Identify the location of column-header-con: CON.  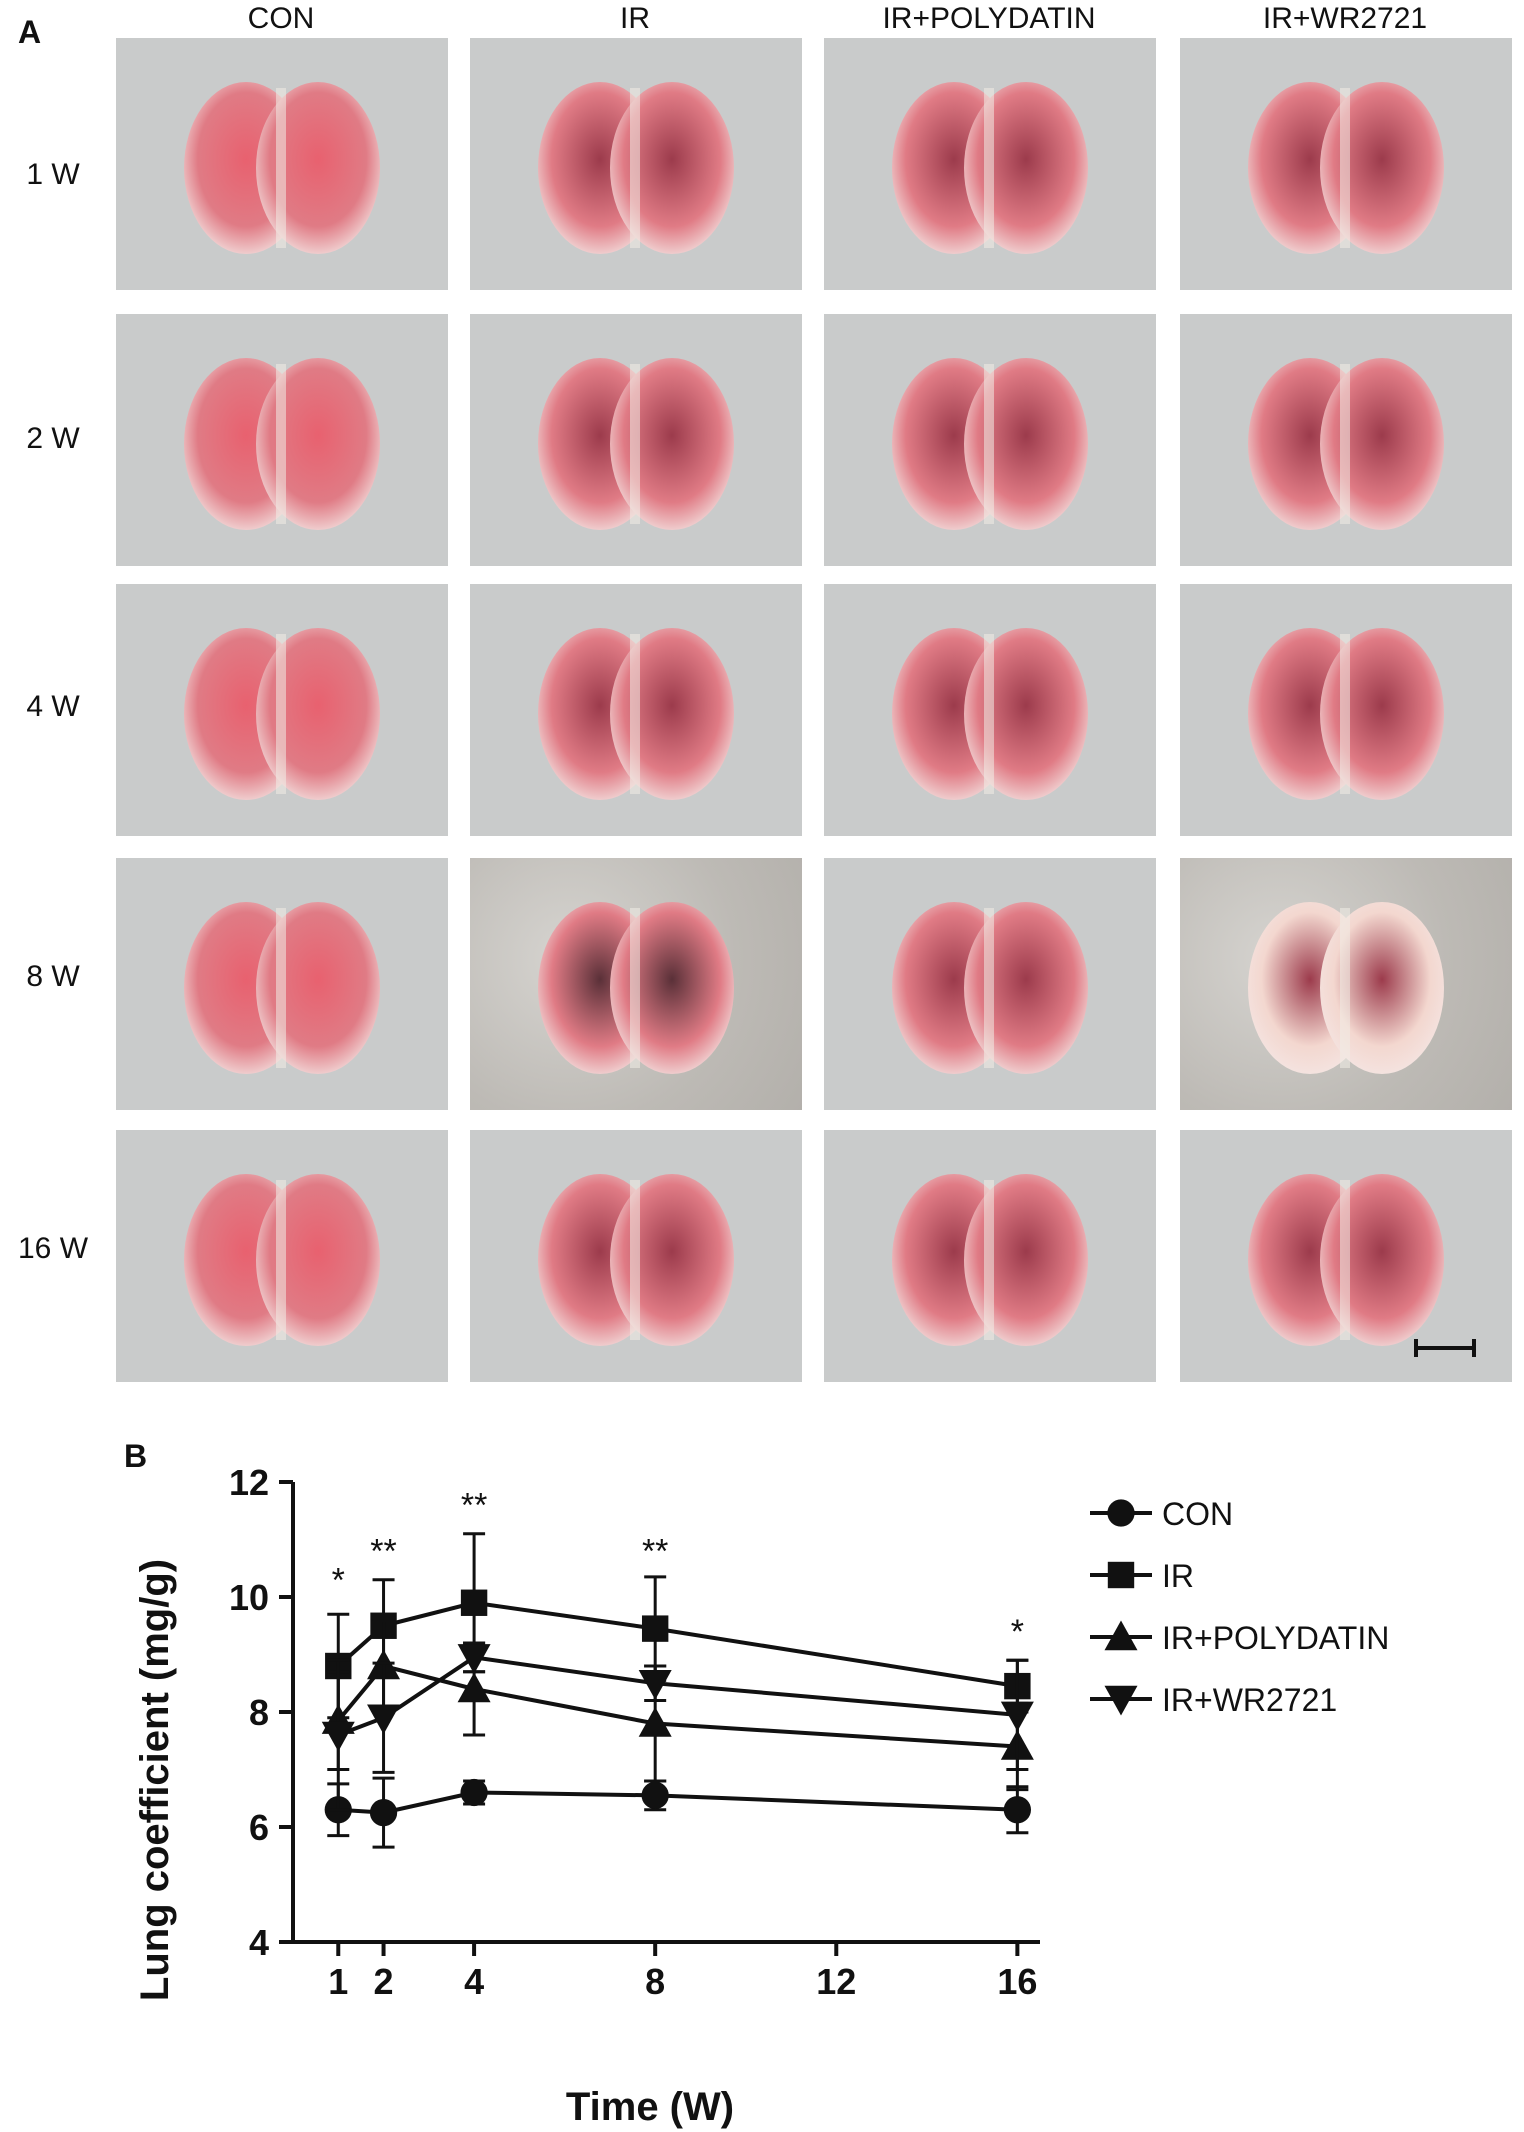
(281, 18).